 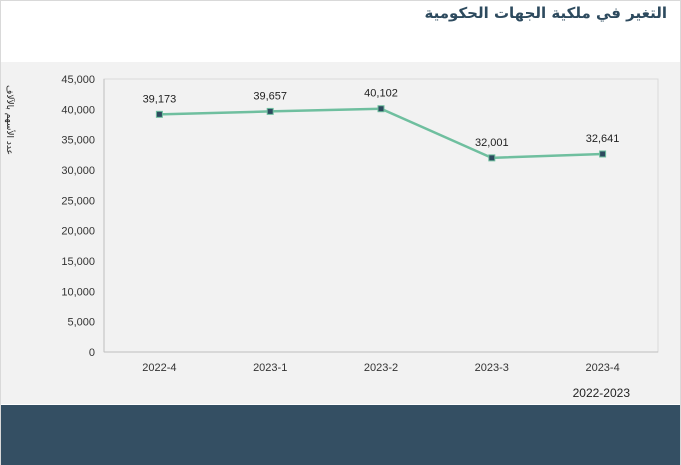 I want to click on y-tick-label: 20,000, so click(x=78, y=232).